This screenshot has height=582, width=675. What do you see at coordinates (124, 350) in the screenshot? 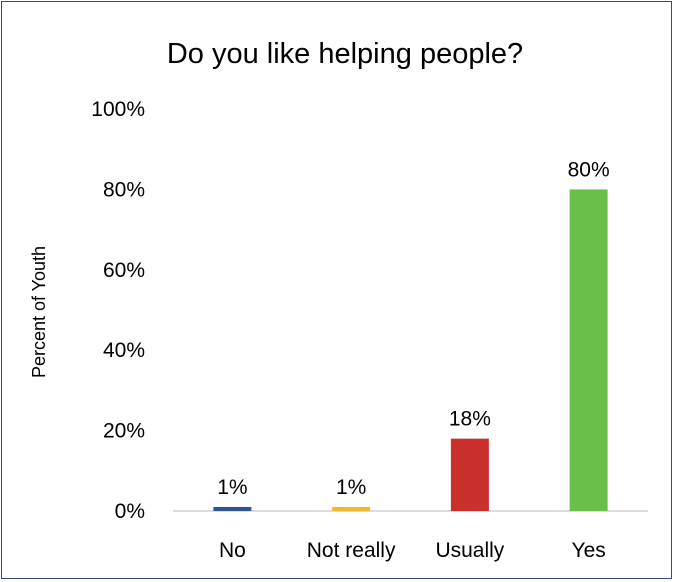
I see `y-tick-label: 40%` at bounding box center [124, 350].